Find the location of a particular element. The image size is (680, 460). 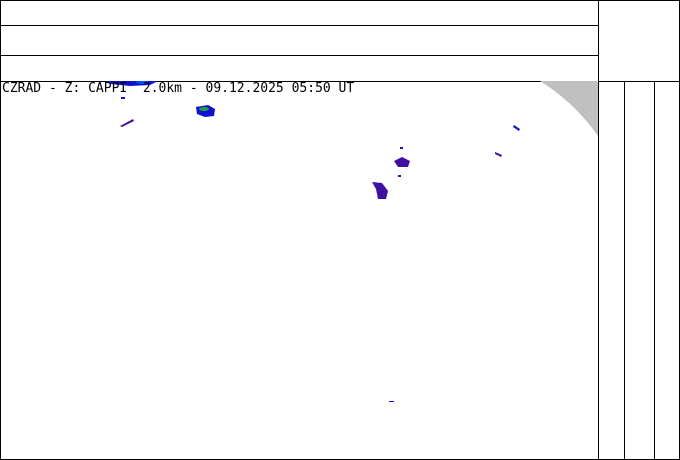

frame-left is located at coordinates (0, 230).